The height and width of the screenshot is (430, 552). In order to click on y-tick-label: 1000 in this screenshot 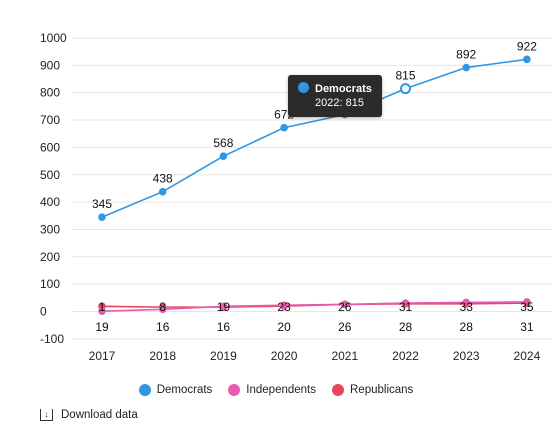, I will do `click(53, 38)`.